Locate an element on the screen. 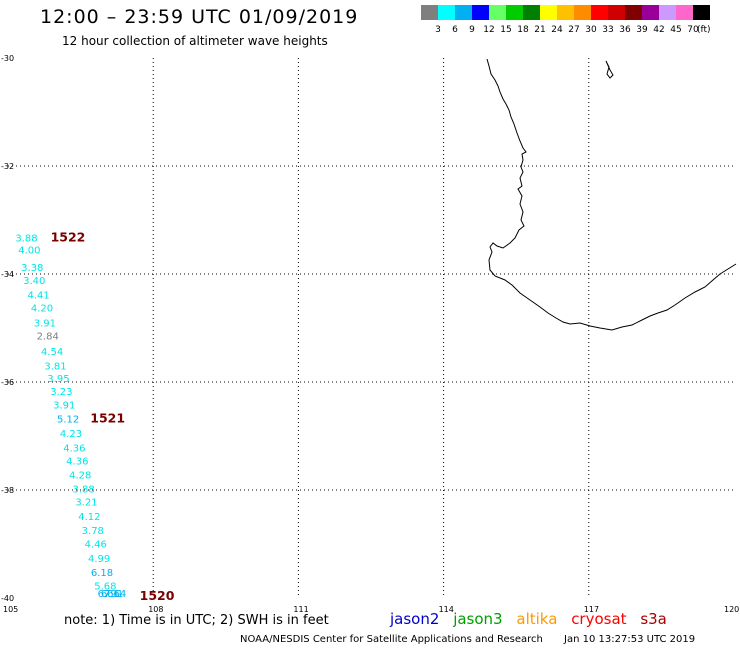 This screenshot has width=740, height=650. colorbar-label: 15 is located at coordinates (506, 30).